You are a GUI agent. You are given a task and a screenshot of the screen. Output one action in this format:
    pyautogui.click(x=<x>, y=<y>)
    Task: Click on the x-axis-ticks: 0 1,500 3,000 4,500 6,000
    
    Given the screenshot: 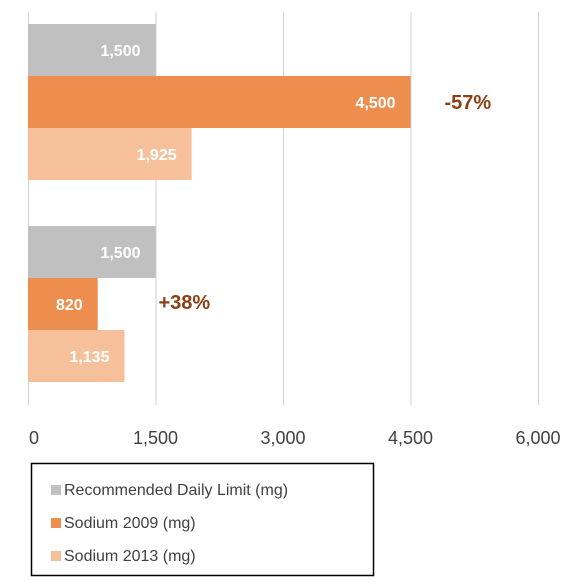 What is the action you would take?
    pyautogui.click(x=295, y=438)
    